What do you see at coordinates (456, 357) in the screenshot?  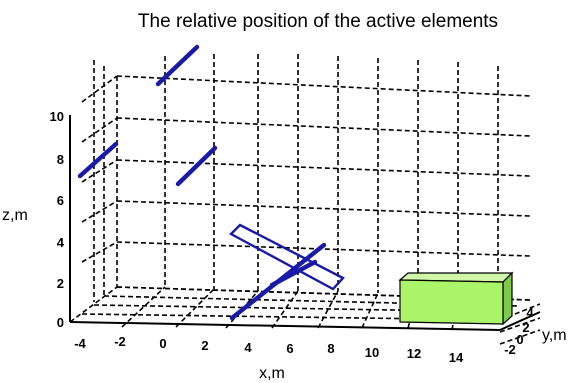 I see `x-tick-label: 14` at bounding box center [456, 357].